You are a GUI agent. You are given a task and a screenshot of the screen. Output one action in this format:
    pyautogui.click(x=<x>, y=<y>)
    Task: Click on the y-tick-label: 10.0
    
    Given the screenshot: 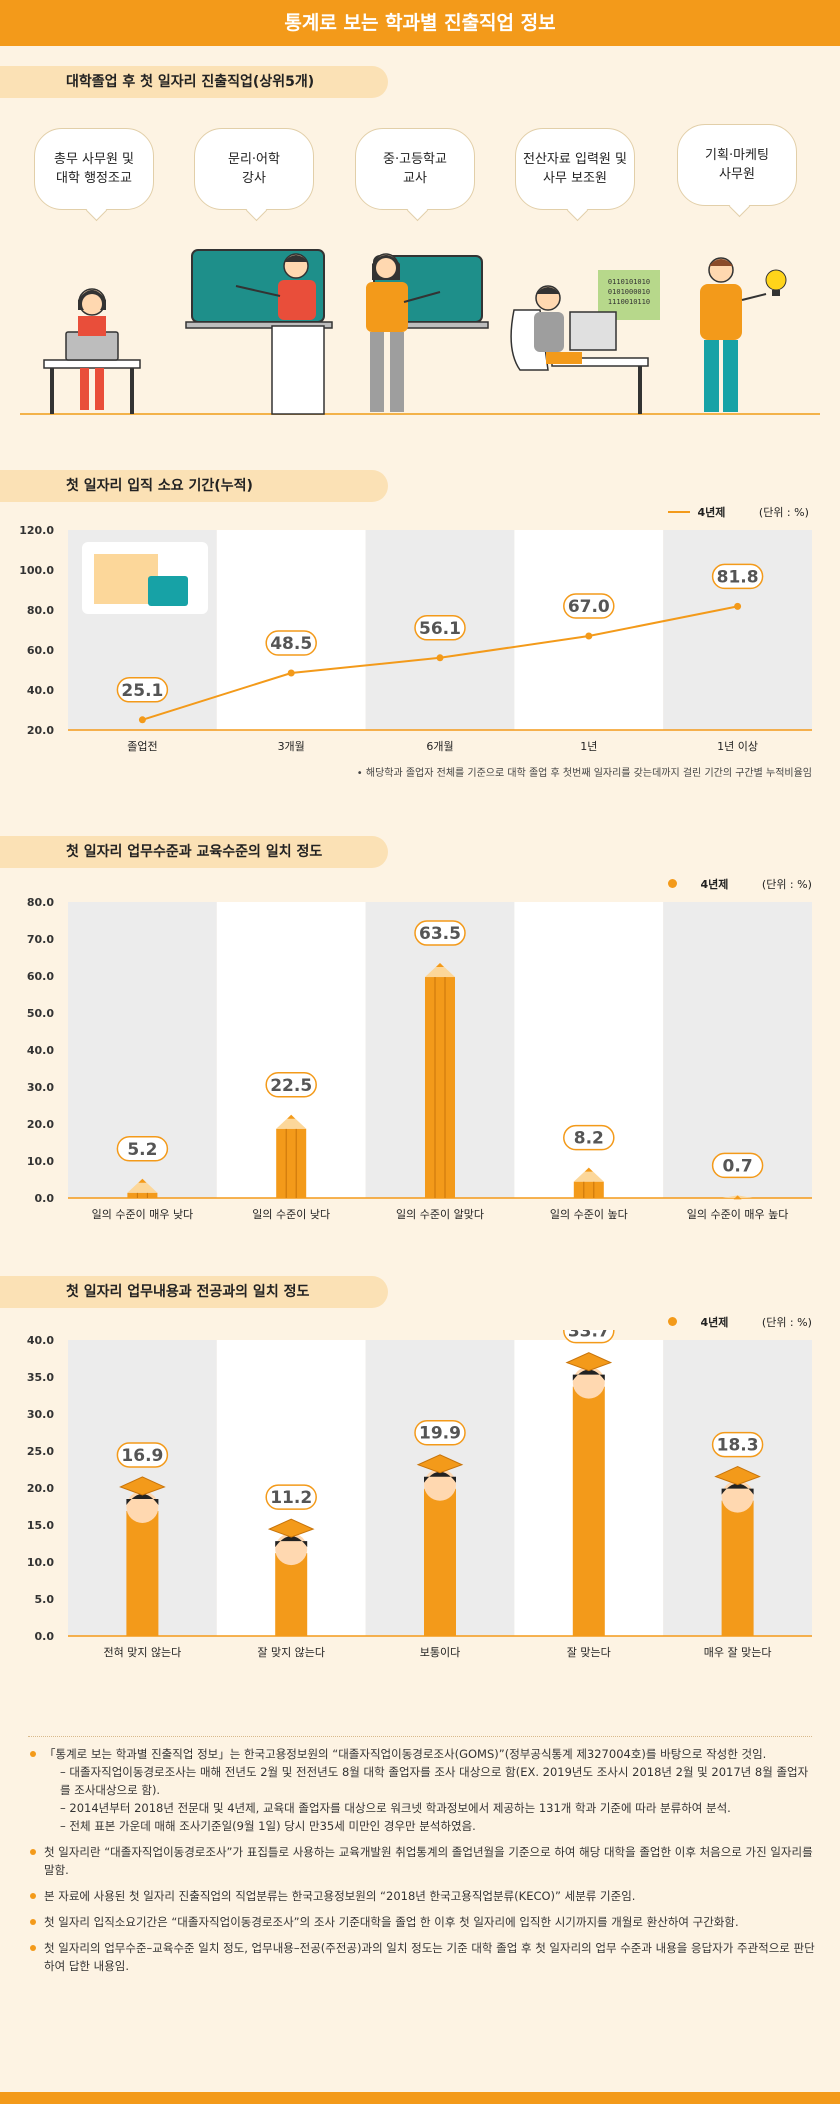 What is the action you would take?
    pyautogui.click(x=40, y=1161)
    